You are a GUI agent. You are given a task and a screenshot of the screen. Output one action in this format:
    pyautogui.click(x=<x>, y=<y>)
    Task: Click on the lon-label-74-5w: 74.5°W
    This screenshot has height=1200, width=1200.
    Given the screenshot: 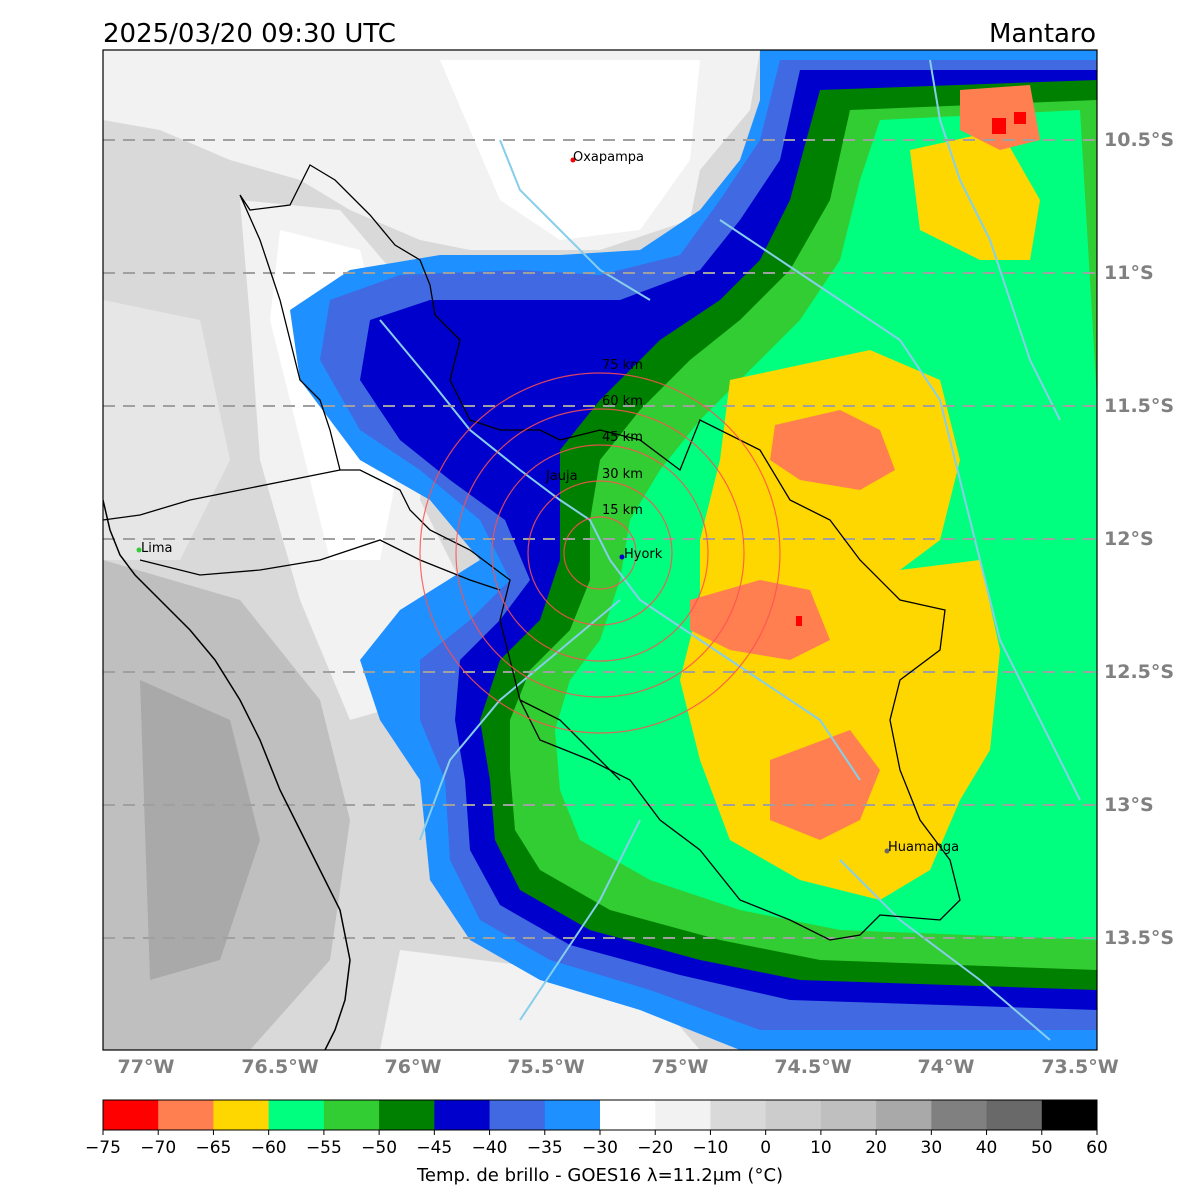 What is the action you would take?
    pyautogui.click(x=812, y=1067)
    